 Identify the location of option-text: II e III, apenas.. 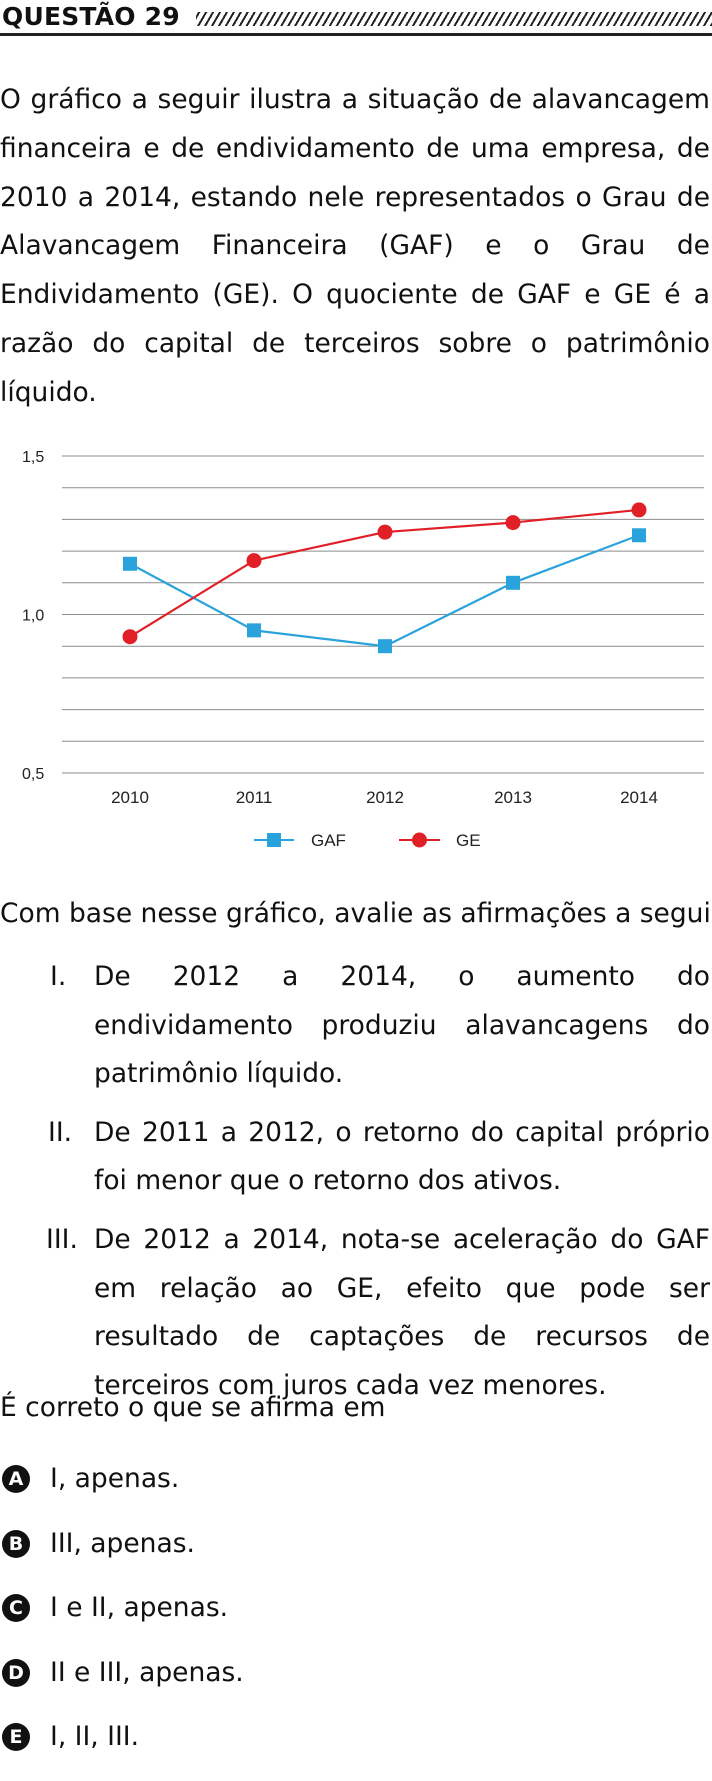
(147, 1672).